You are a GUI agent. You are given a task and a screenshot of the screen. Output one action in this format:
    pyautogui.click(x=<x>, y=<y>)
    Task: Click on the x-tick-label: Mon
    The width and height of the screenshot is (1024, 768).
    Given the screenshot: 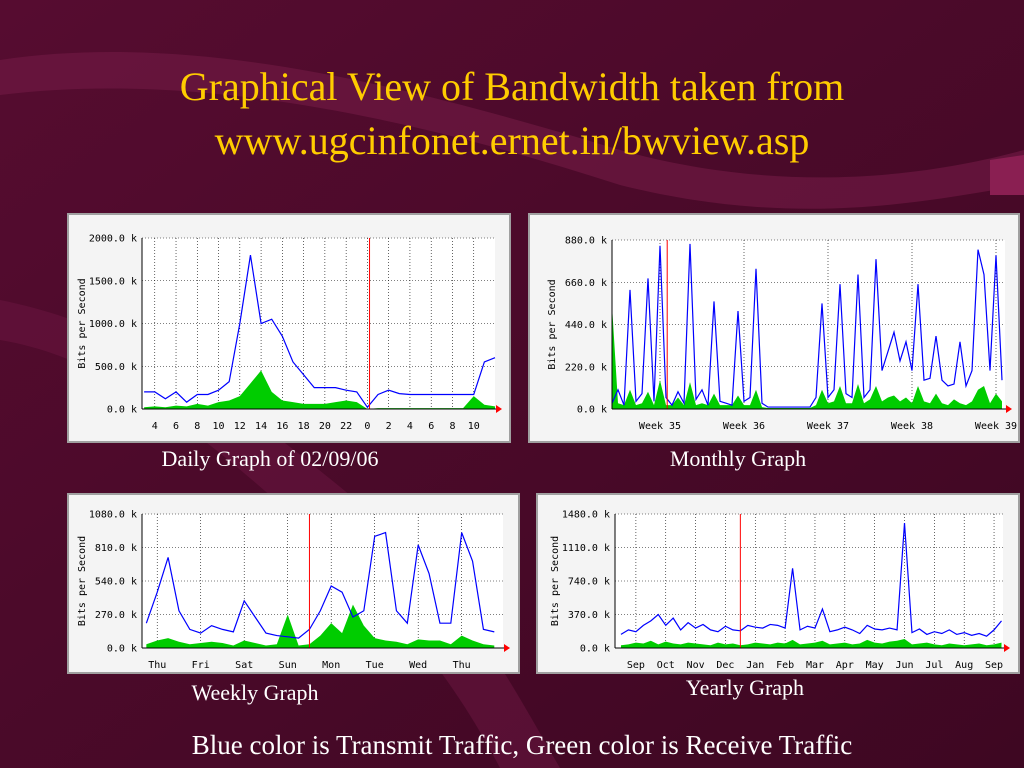 What is the action you would take?
    pyautogui.click(x=331, y=665)
    